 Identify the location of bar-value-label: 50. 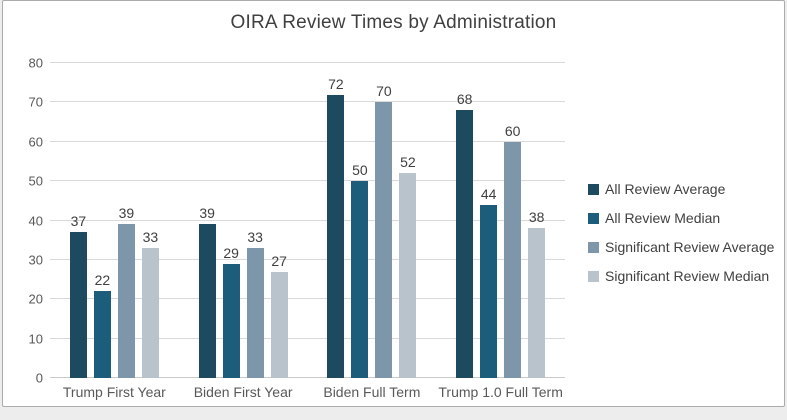
(360, 170).